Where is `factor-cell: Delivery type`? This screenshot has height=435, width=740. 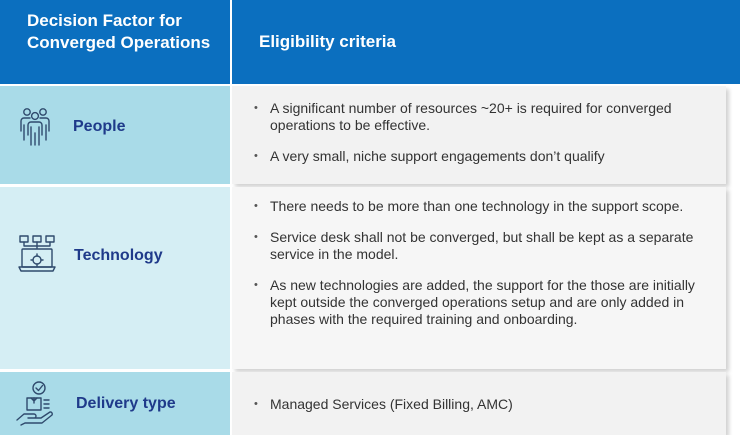
factor-cell: Delivery type is located at coordinates (116, 403).